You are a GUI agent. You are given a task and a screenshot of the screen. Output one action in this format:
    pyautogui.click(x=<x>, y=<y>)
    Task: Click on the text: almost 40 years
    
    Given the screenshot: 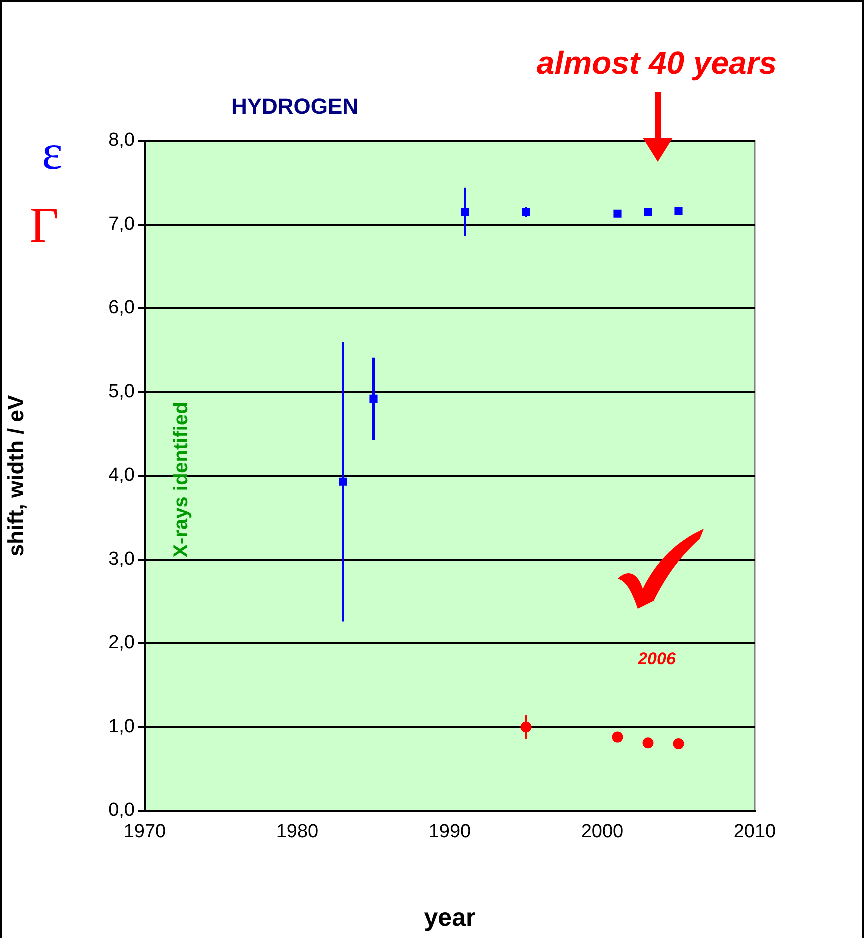 What is the action you would take?
    pyautogui.click(x=657, y=62)
    